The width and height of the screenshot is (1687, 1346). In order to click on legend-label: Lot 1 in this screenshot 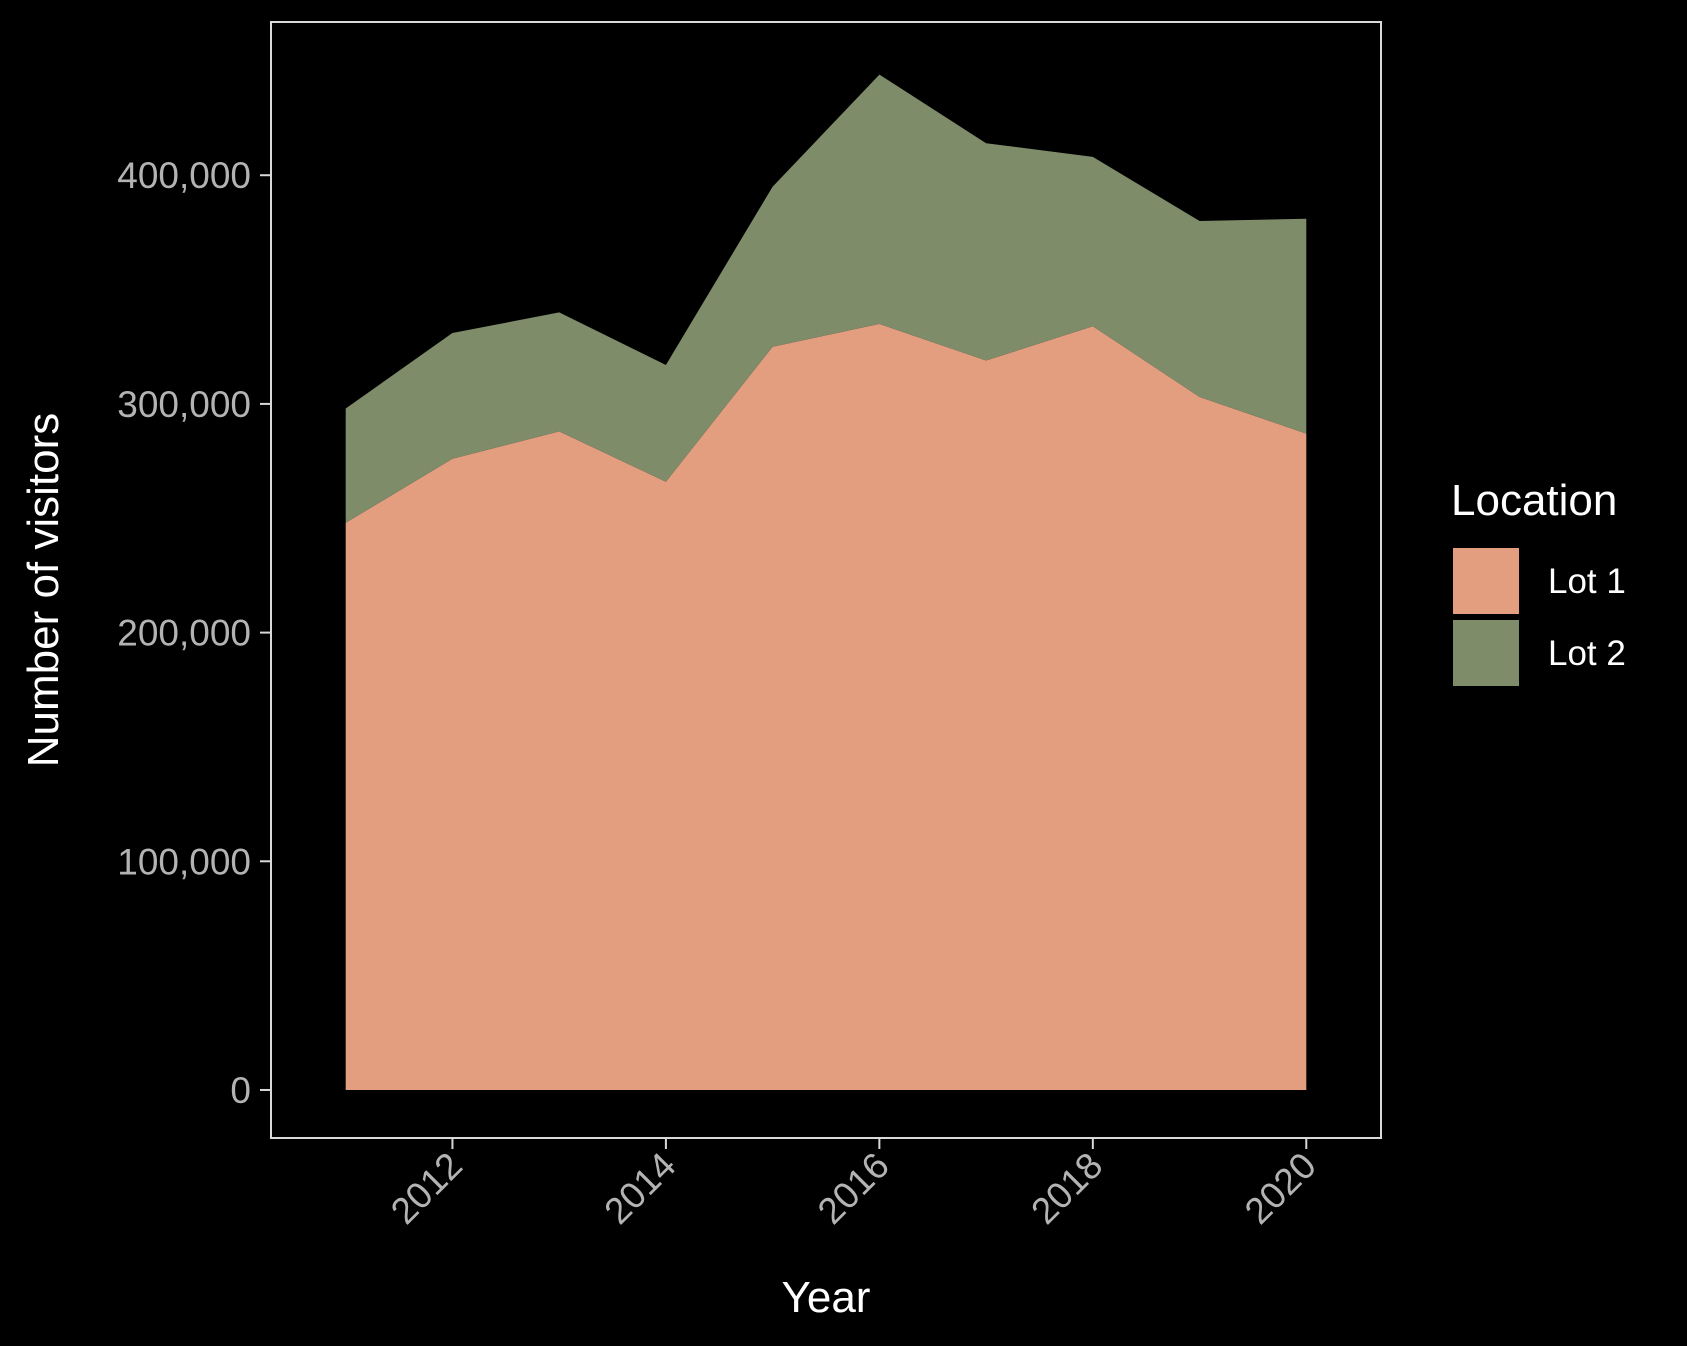, I will do `click(1587, 581)`.